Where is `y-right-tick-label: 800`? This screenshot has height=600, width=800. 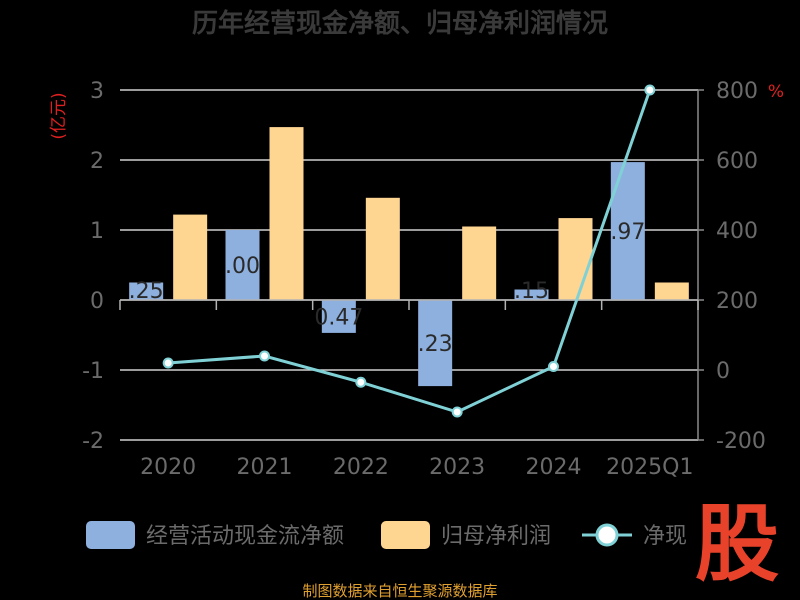 y-right-tick-label: 800 is located at coordinates (737, 91).